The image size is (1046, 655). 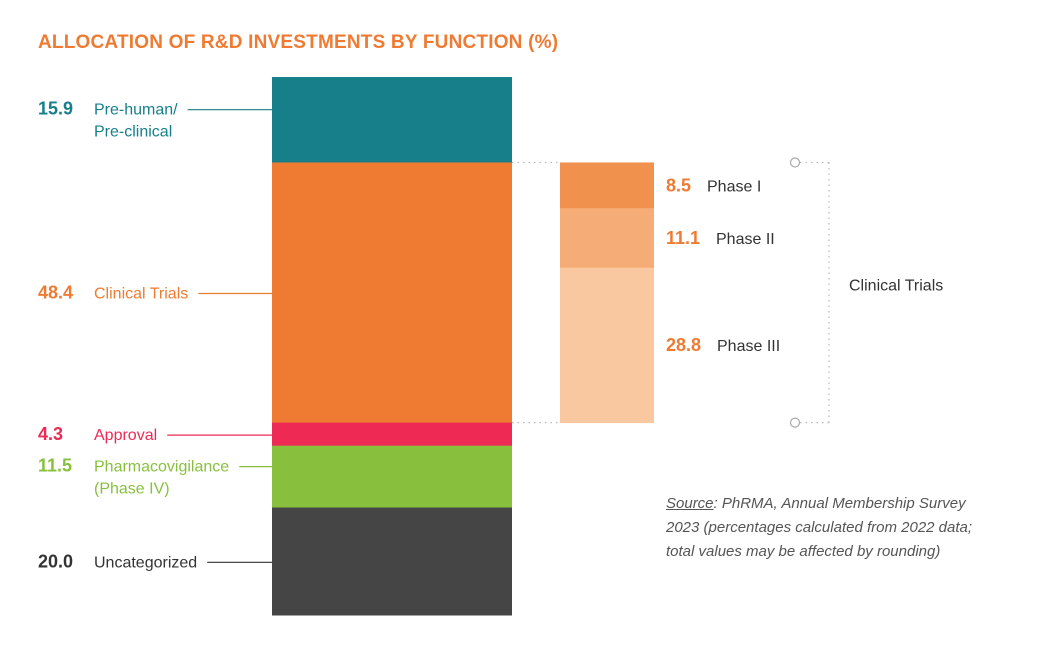 What do you see at coordinates (896, 286) in the screenshot?
I see `breakdown-parent-label: Clinical Trials` at bounding box center [896, 286].